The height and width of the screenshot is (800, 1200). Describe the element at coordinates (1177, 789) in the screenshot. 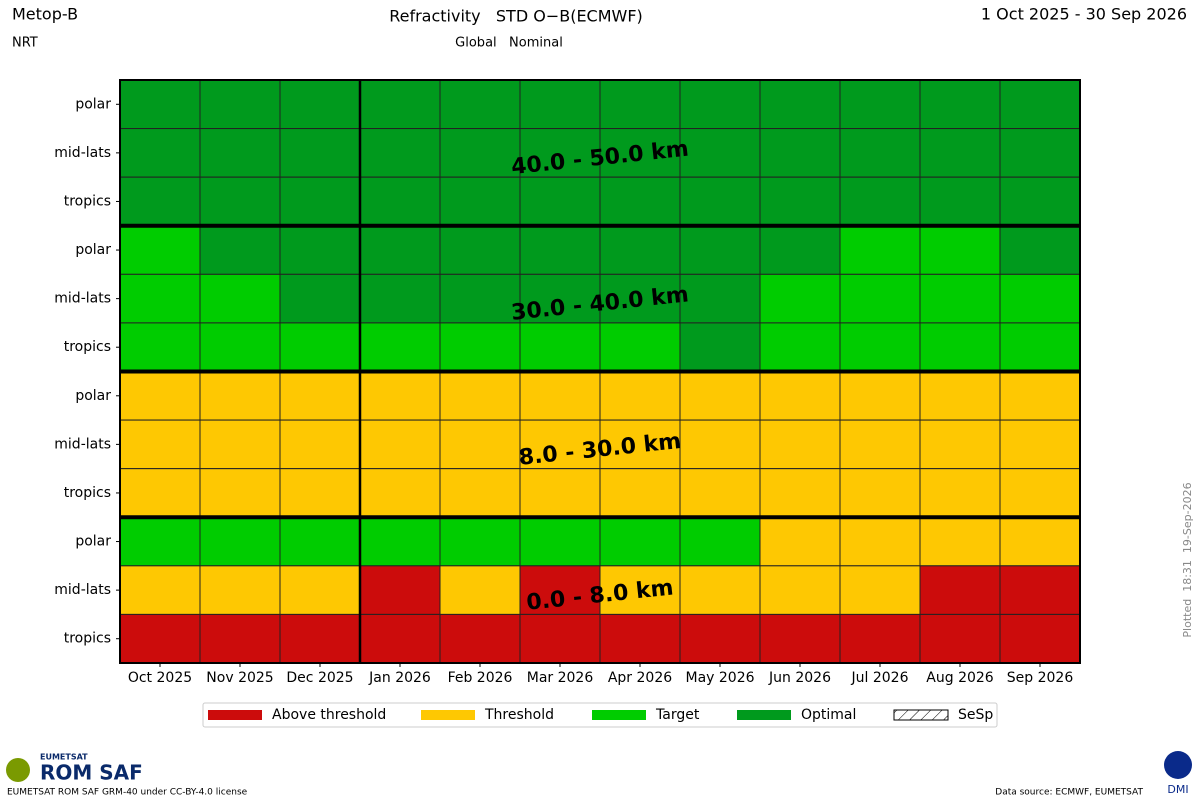

I see `dmi-label: DMI` at that location.